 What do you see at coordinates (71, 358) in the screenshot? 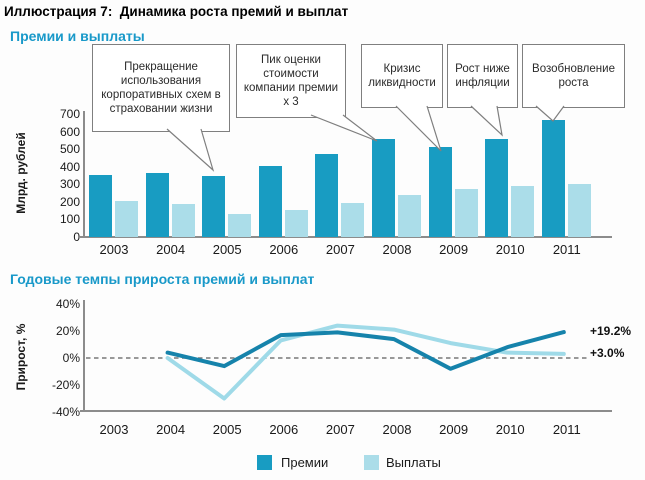
I see `line-y-tick-0: 0%` at bounding box center [71, 358].